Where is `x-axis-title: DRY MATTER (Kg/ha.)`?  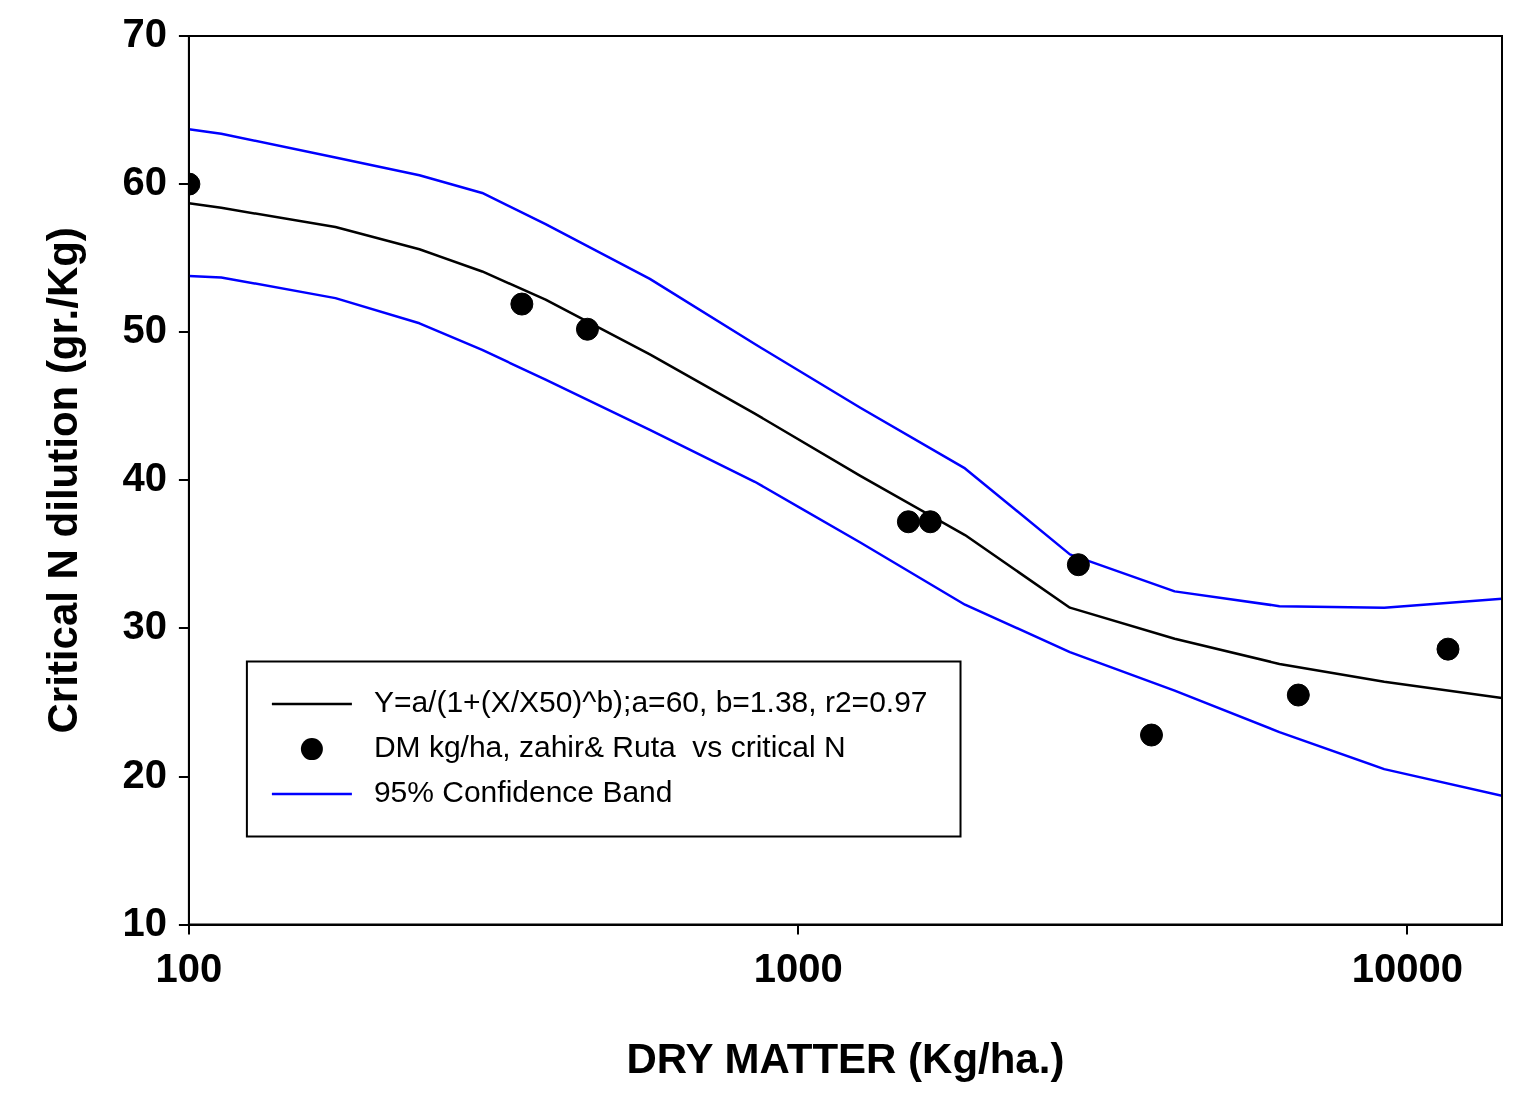
x-axis-title: DRY MATTER (Kg/ha.) is located at coordinates (845, 1059).